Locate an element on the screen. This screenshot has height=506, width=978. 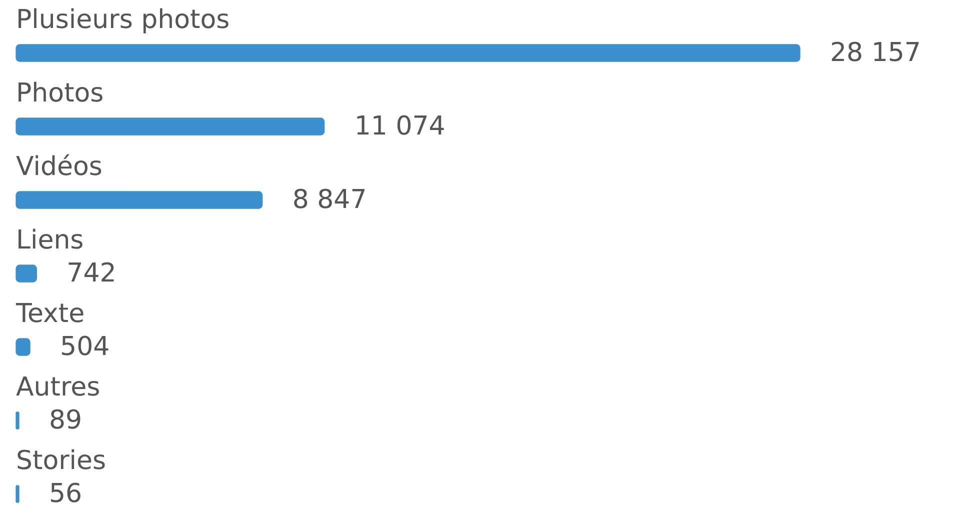
data-label: 28 157 is located at coordinates (875, 53).